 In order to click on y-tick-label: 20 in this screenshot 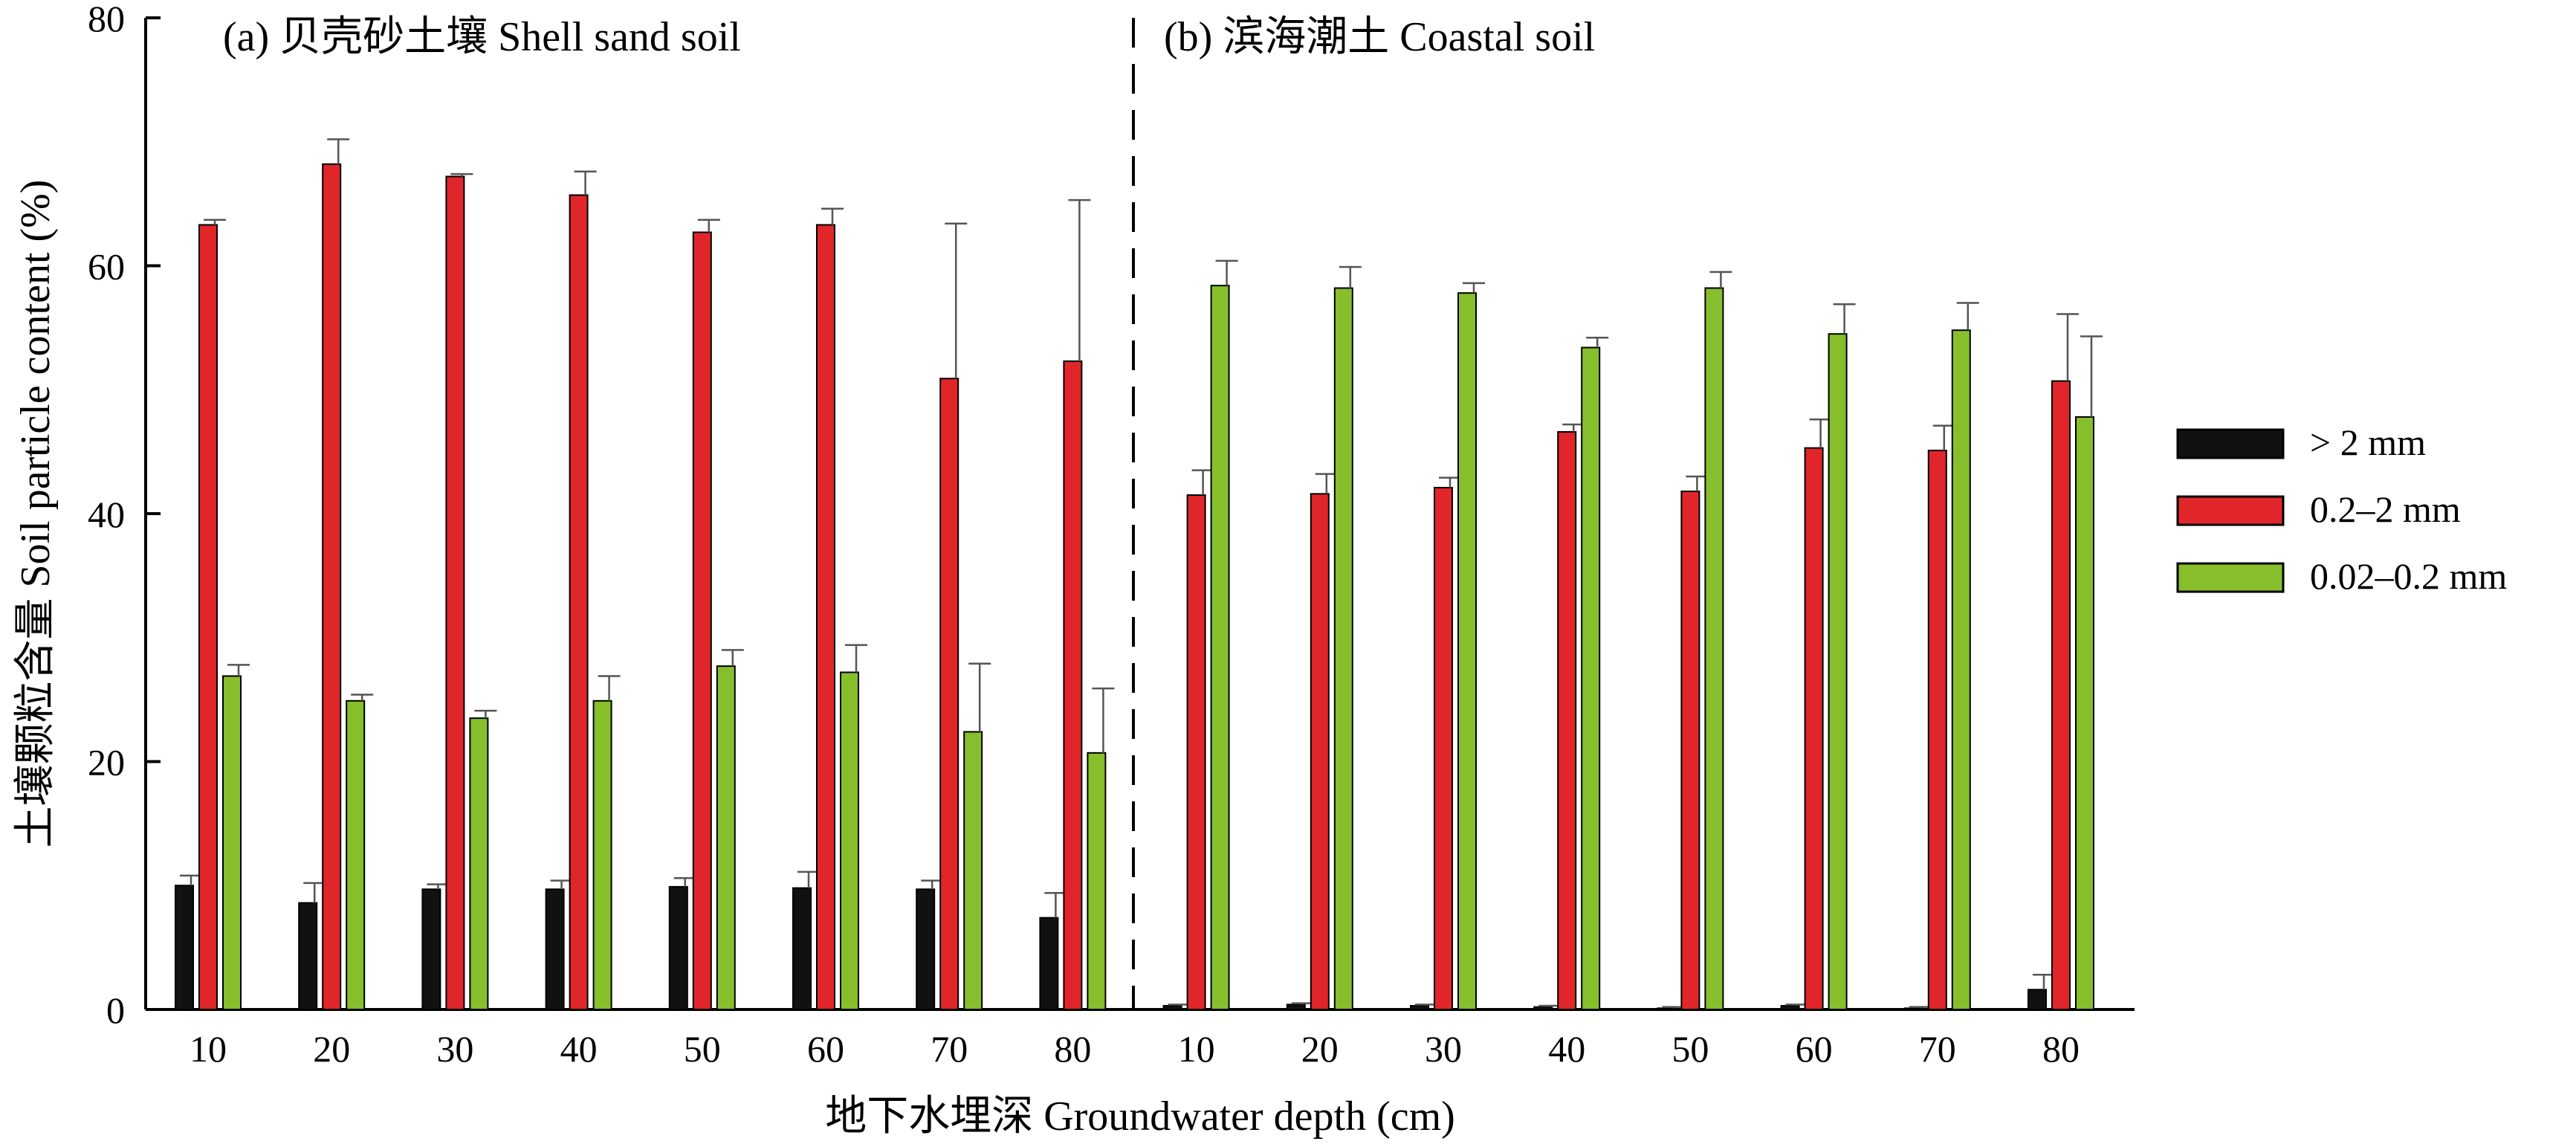, I will do `click(106, 762)`.